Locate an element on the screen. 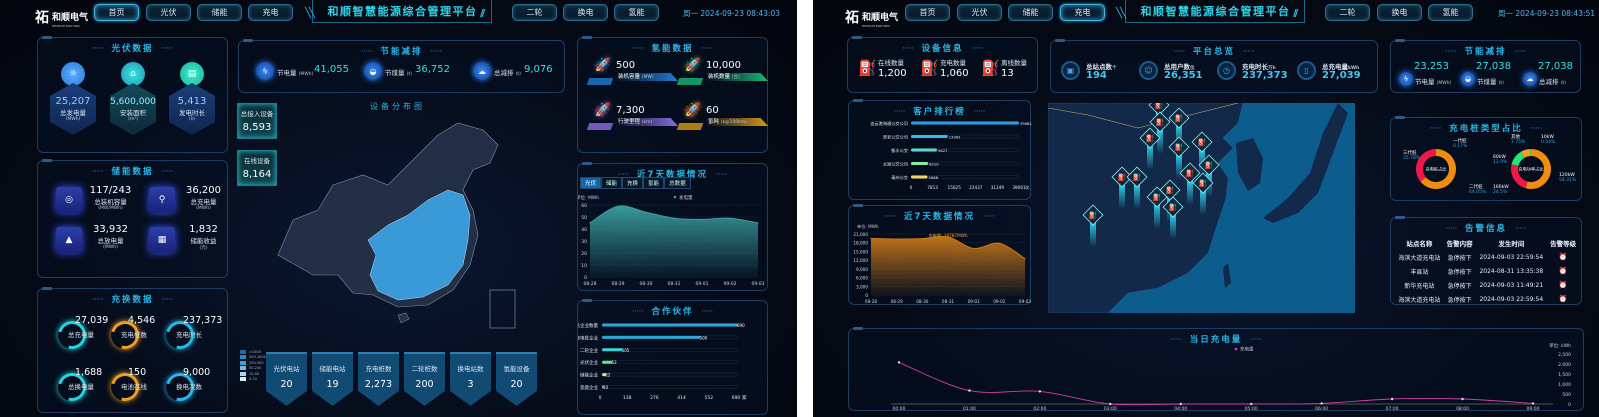 This screenshot has height=417, width=1599. tab-2: 充换 is located at coordinates (633, 183).